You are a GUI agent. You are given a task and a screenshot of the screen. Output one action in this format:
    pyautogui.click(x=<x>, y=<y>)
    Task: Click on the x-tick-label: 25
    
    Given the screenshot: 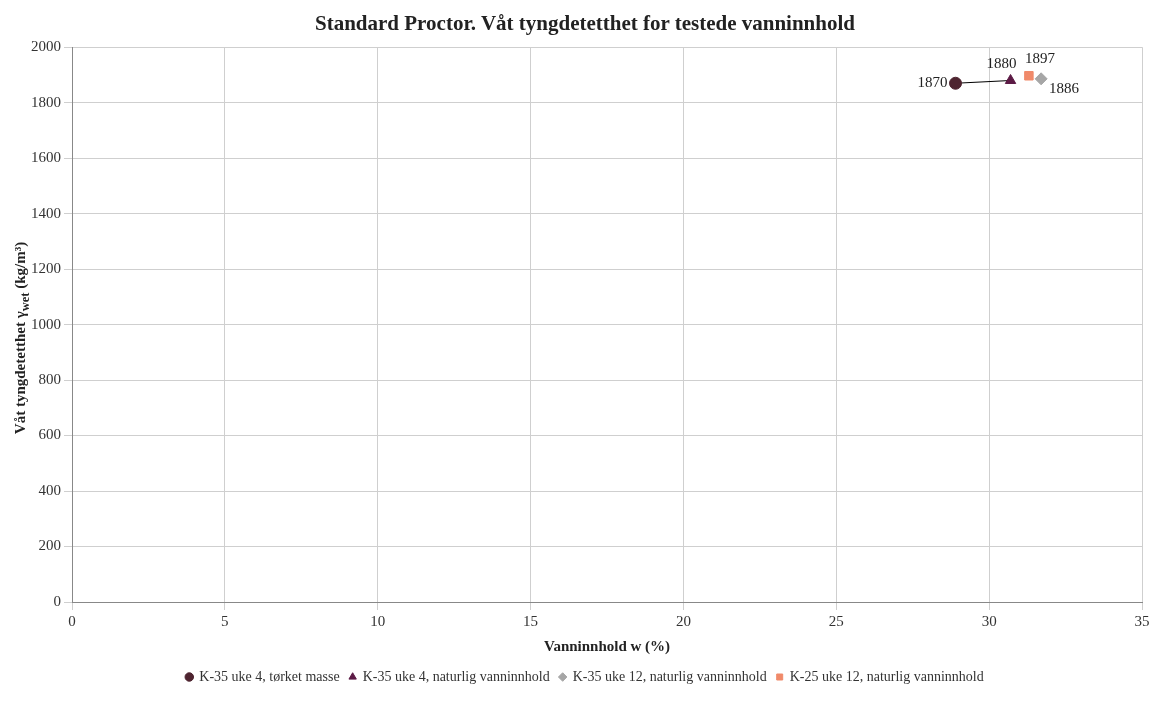 What is the action you would take?
    pyautogui.click(x=836, y=620)
    